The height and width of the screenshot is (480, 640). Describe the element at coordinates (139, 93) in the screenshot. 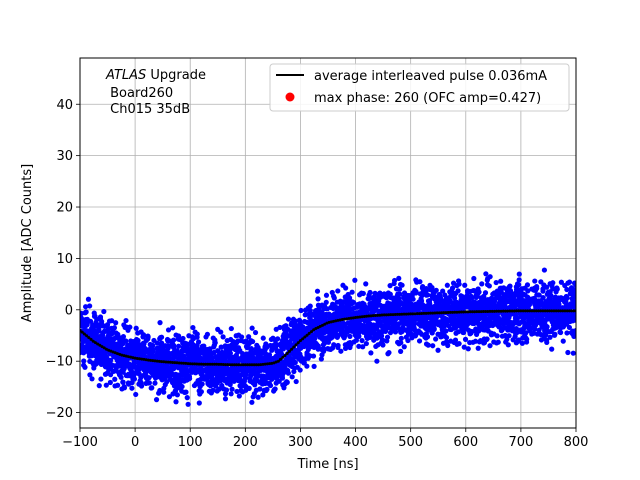

I see `annotation-board: Board260` at that location.